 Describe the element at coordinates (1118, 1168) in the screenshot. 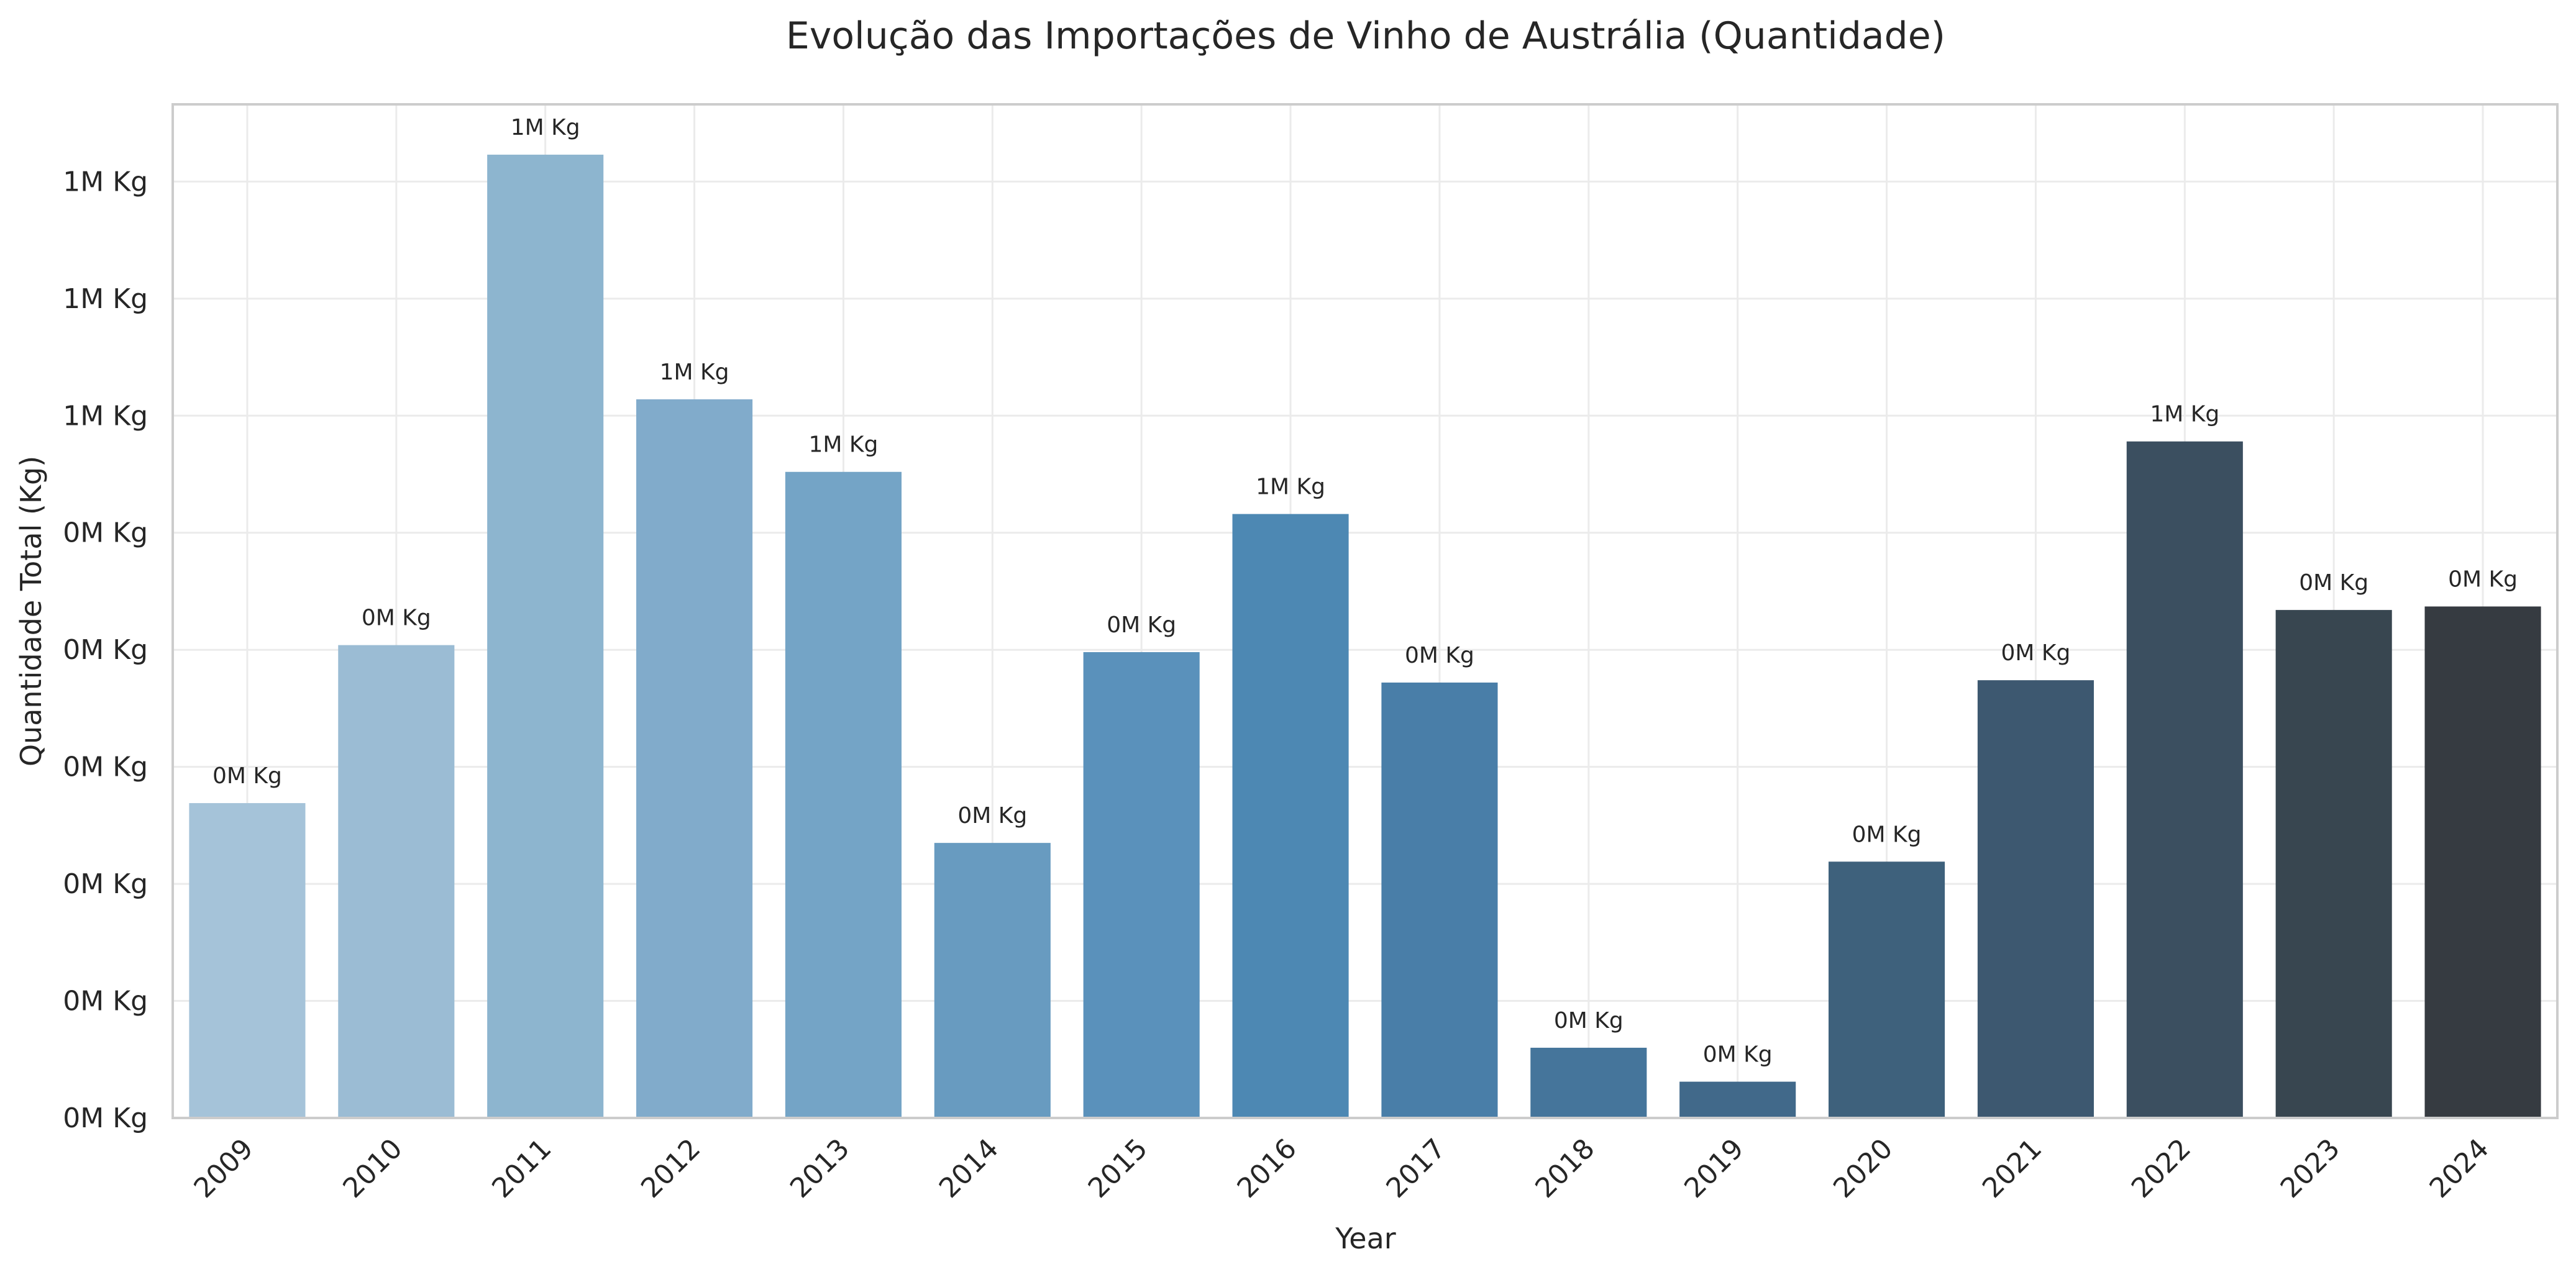

I see `x-tick-label-2015: 2015` at that location.